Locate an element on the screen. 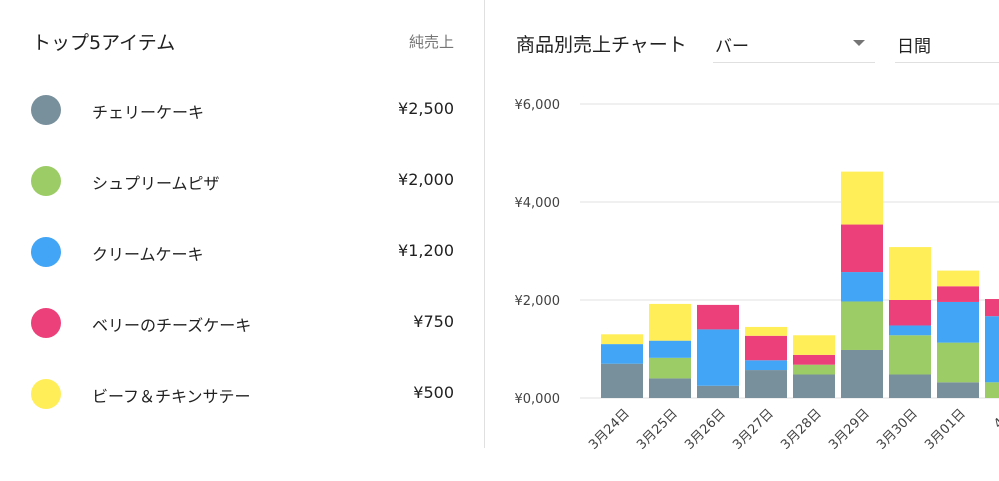 The image size is (999, 481). x-tick-label: 3月24日 is located at coordinates (609, 429).